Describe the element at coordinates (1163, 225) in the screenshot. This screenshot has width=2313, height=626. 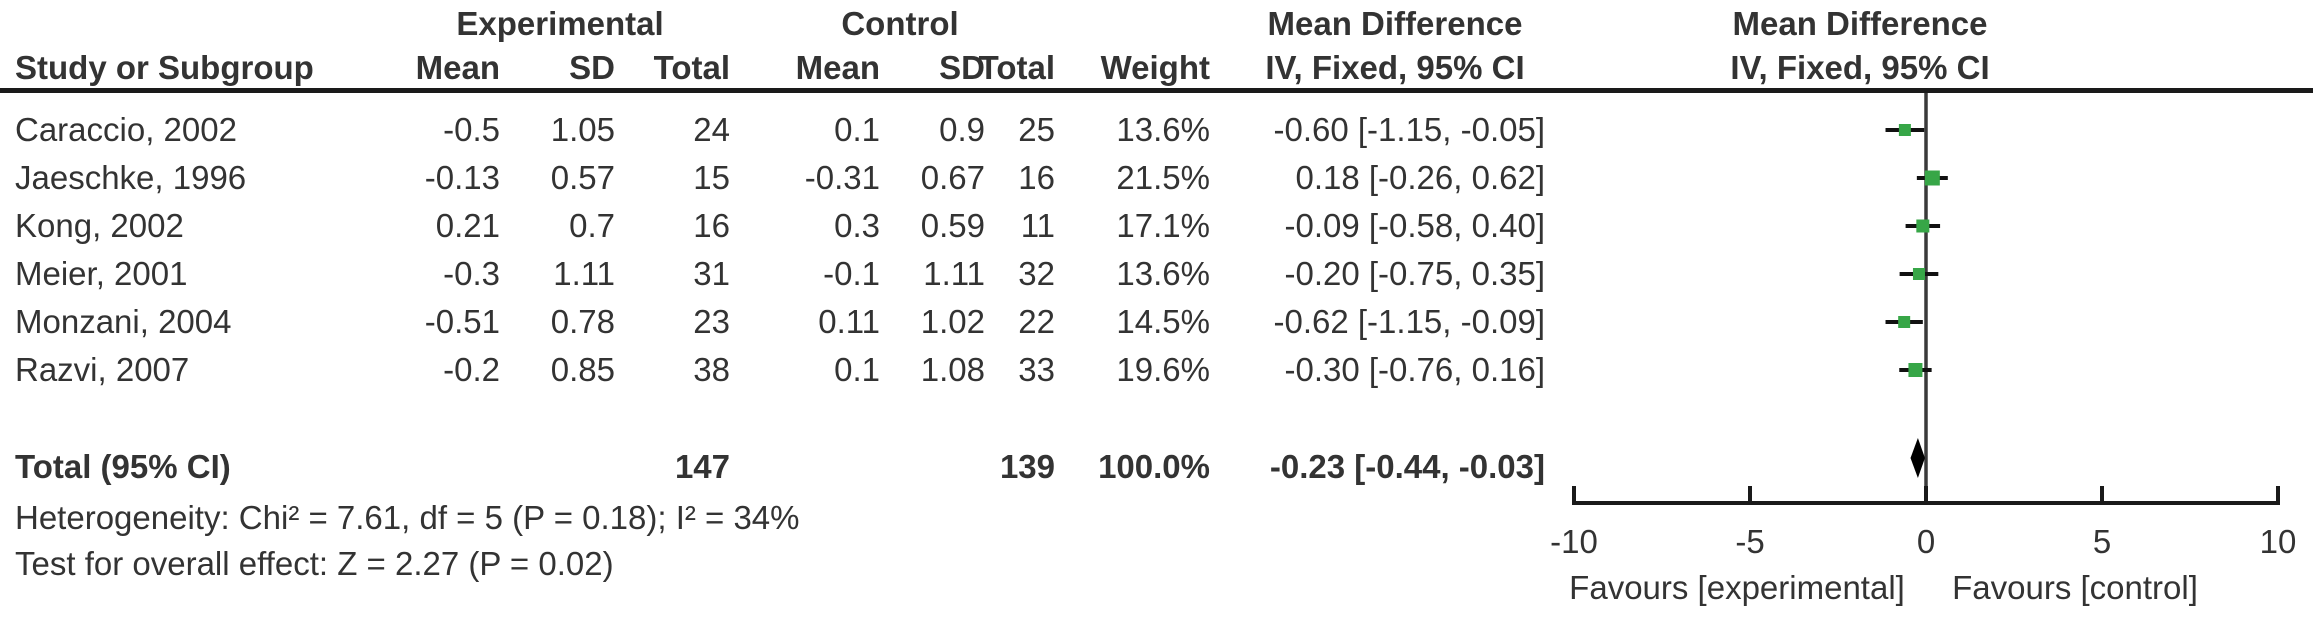
I see `study-weight: 17.1%` at that location.